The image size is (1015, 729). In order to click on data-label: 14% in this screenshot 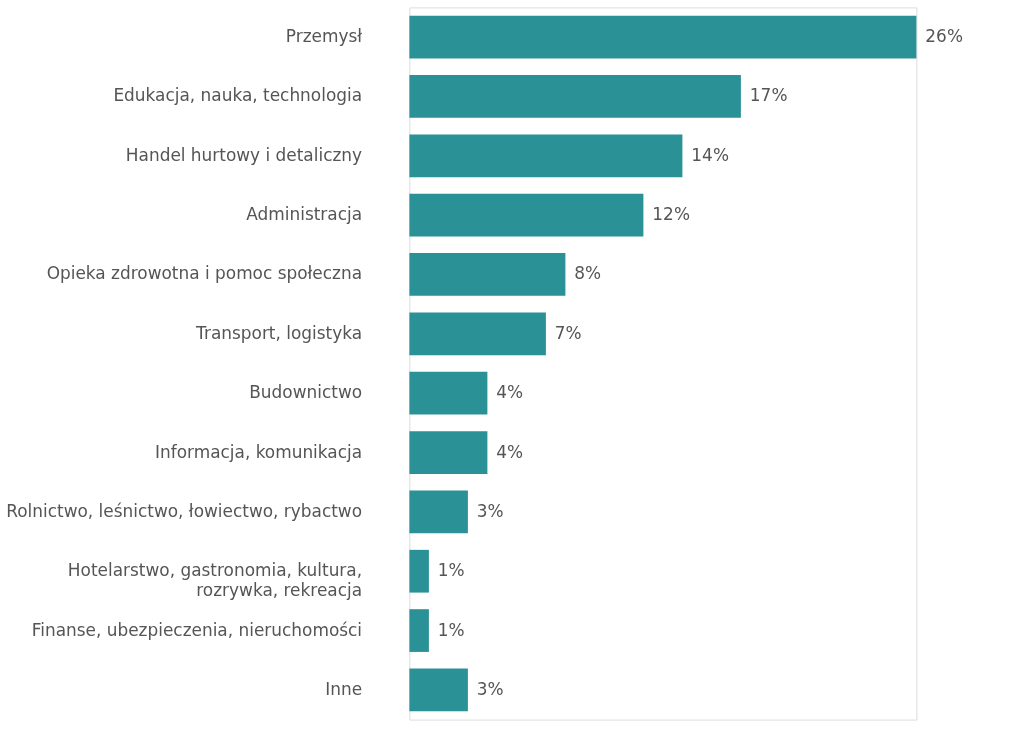, I will do `click(710, 154)`.